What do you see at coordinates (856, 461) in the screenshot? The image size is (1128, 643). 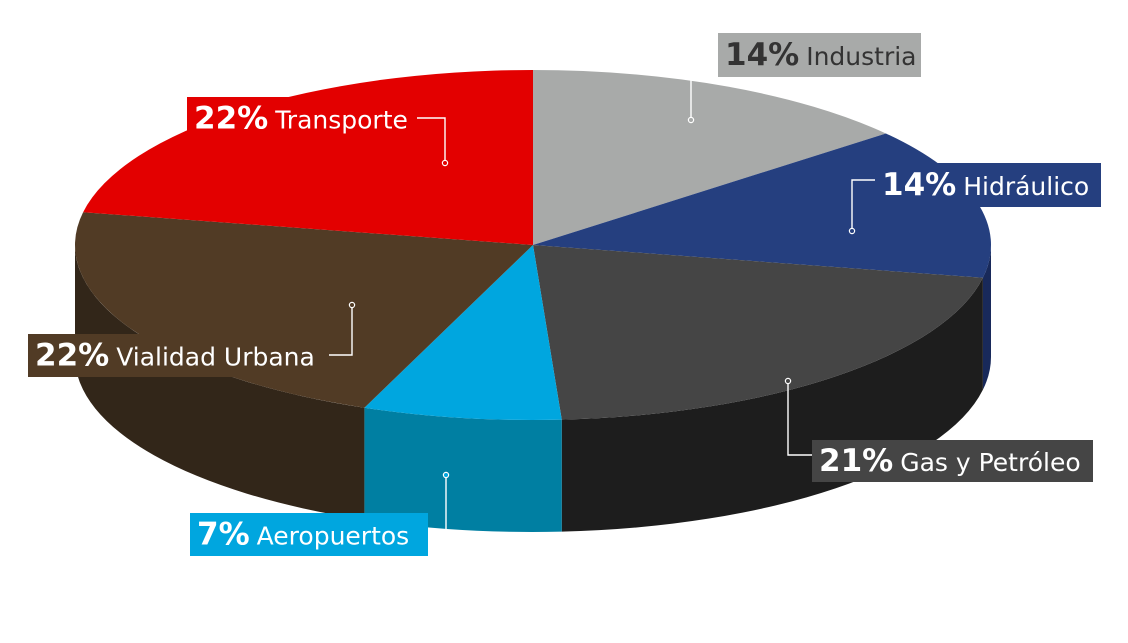 I see `slice-percent: 21%` at bounding box center [856, 461].